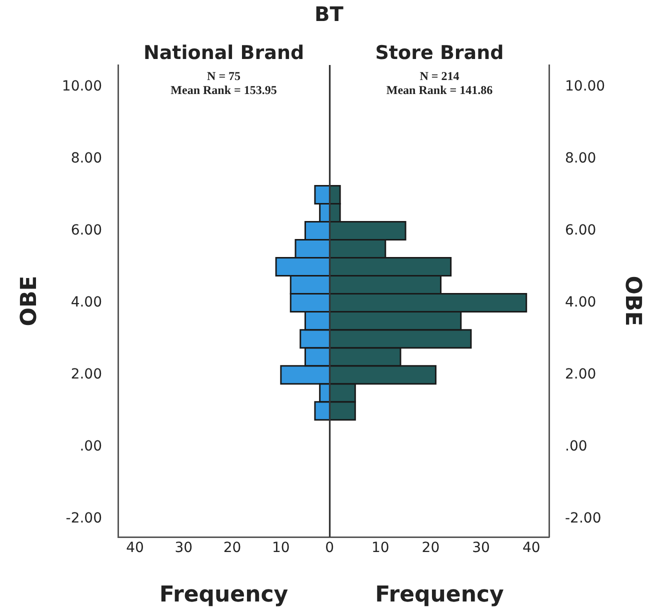  Describe the element at coordinates (224, 90) in the screenshot. I see `annotation: Mean Rank = 153.95` at that location.